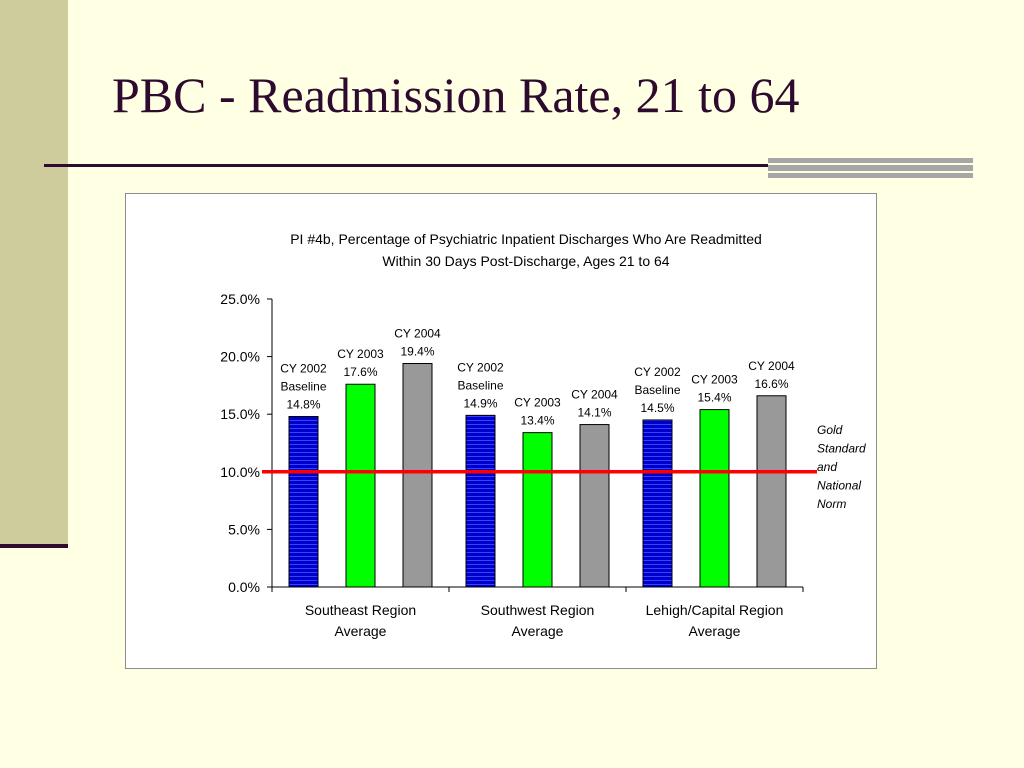  What do you see at coordinates (34, 272) in the screenshot?
I see `left-decorative-band` at bounding box center [34, 272].